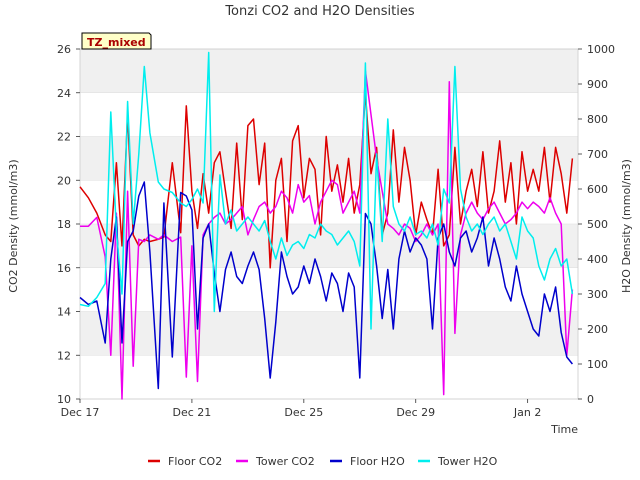 Image resolution: width=640 pixels, height=480 pixels. What do you see at coordinates (285, 461) in the screenshot?
I see `legend-label: Tower CO2` at bounding box center [285, 461].